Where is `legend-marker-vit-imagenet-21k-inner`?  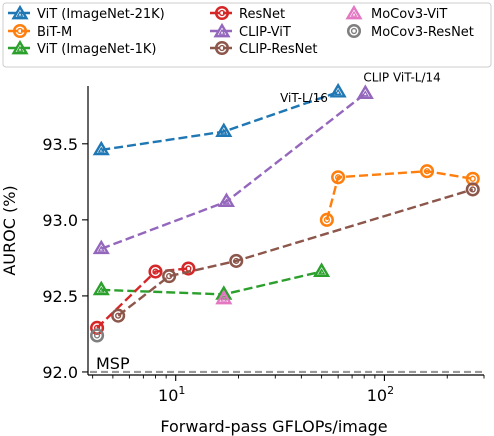
legend-marker-vit-imagenet-21k-inner is located at coordinates (20, 13).